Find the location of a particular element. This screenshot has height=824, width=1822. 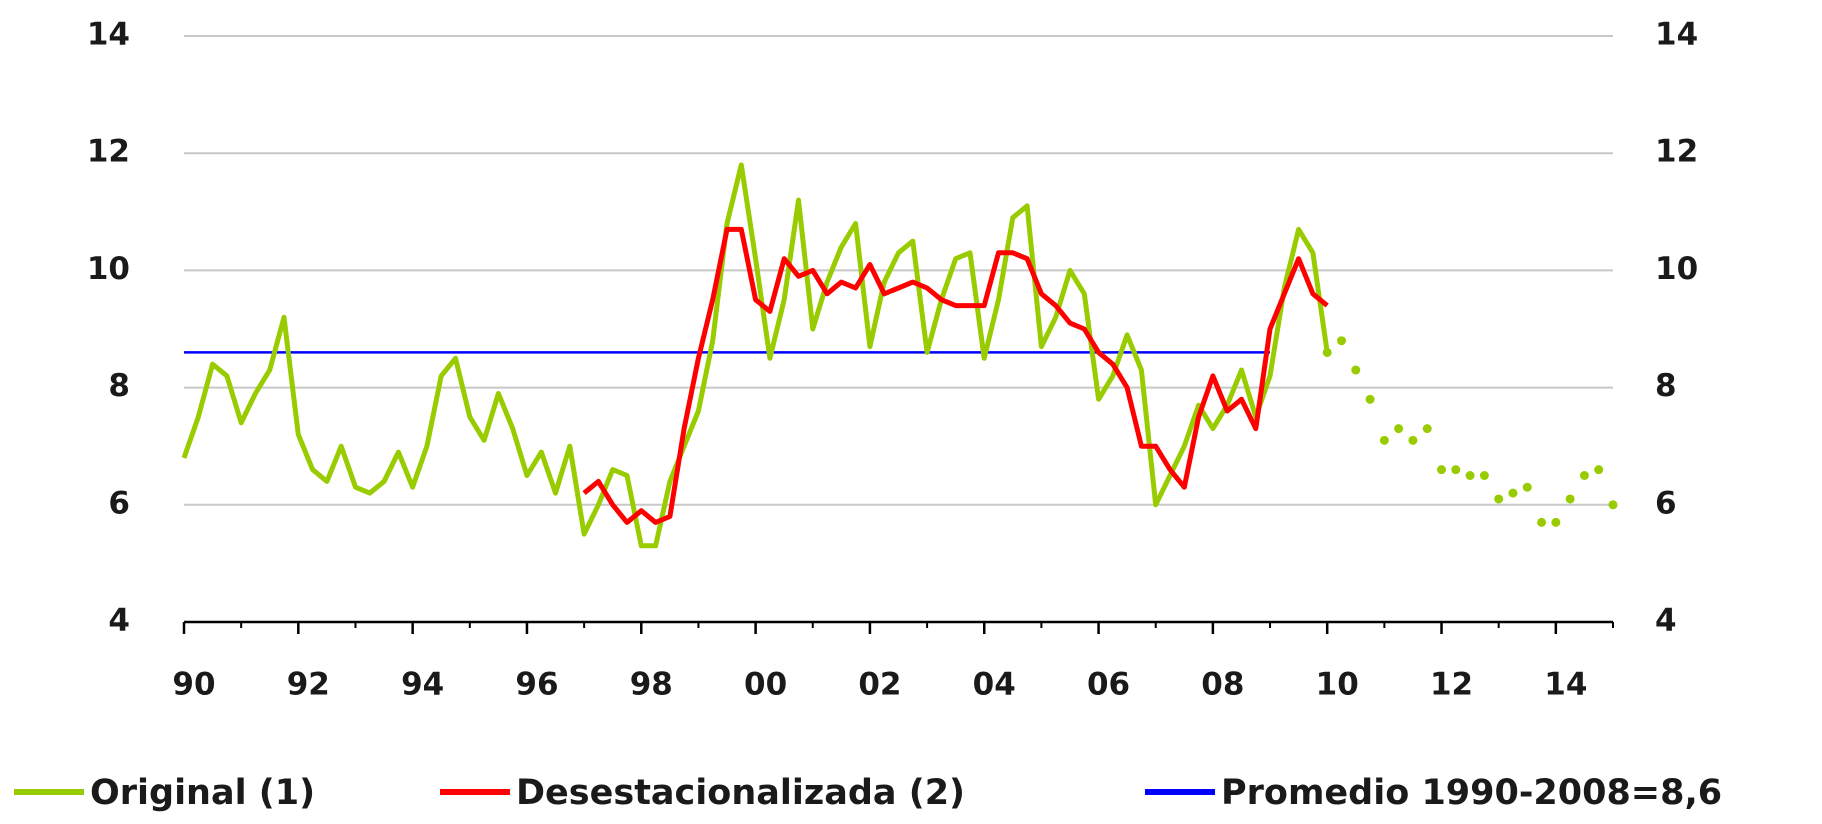

legend-label: Original (1) is located at coordinates (202, 793).